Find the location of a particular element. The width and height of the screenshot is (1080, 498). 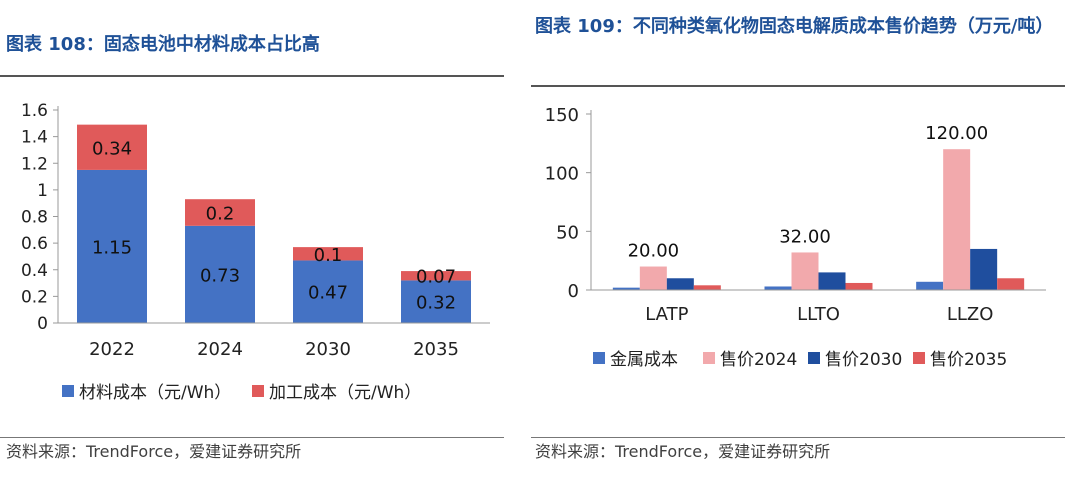

bar-latp--2035 is located at coordinates (707, 287).